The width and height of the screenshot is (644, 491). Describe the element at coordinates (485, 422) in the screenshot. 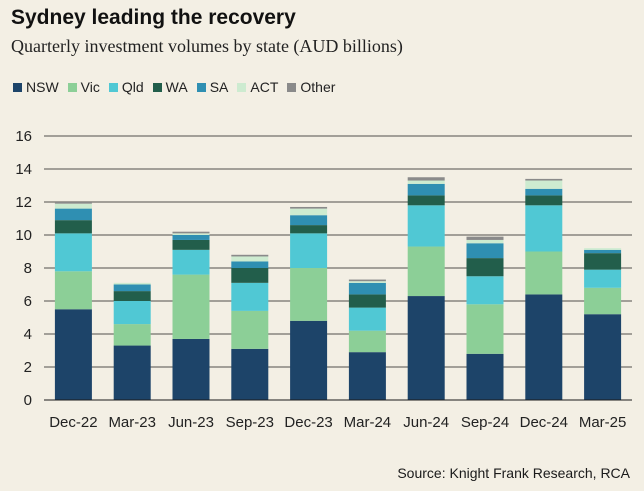

I see `x-tick-label: Sep-24` at that location.